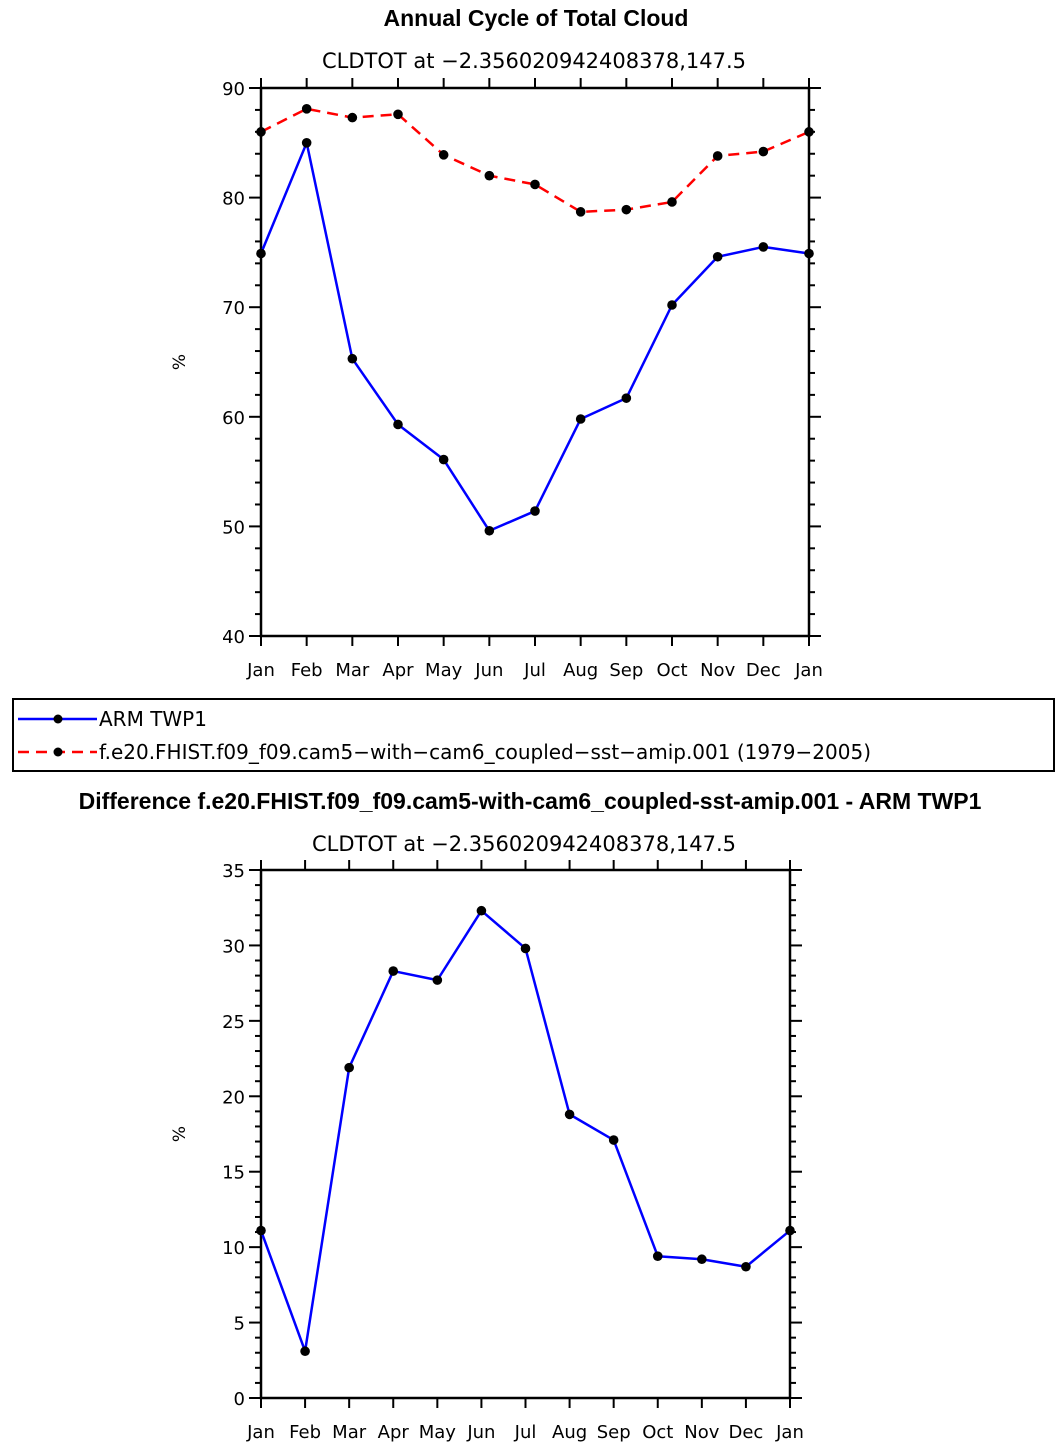 The height and width of the screenshot is (1449, 1061). What do you see at coordinates (233, 527) in the screenshot?
I see `y-tick-label: 50` at bounding box center [233, 527].